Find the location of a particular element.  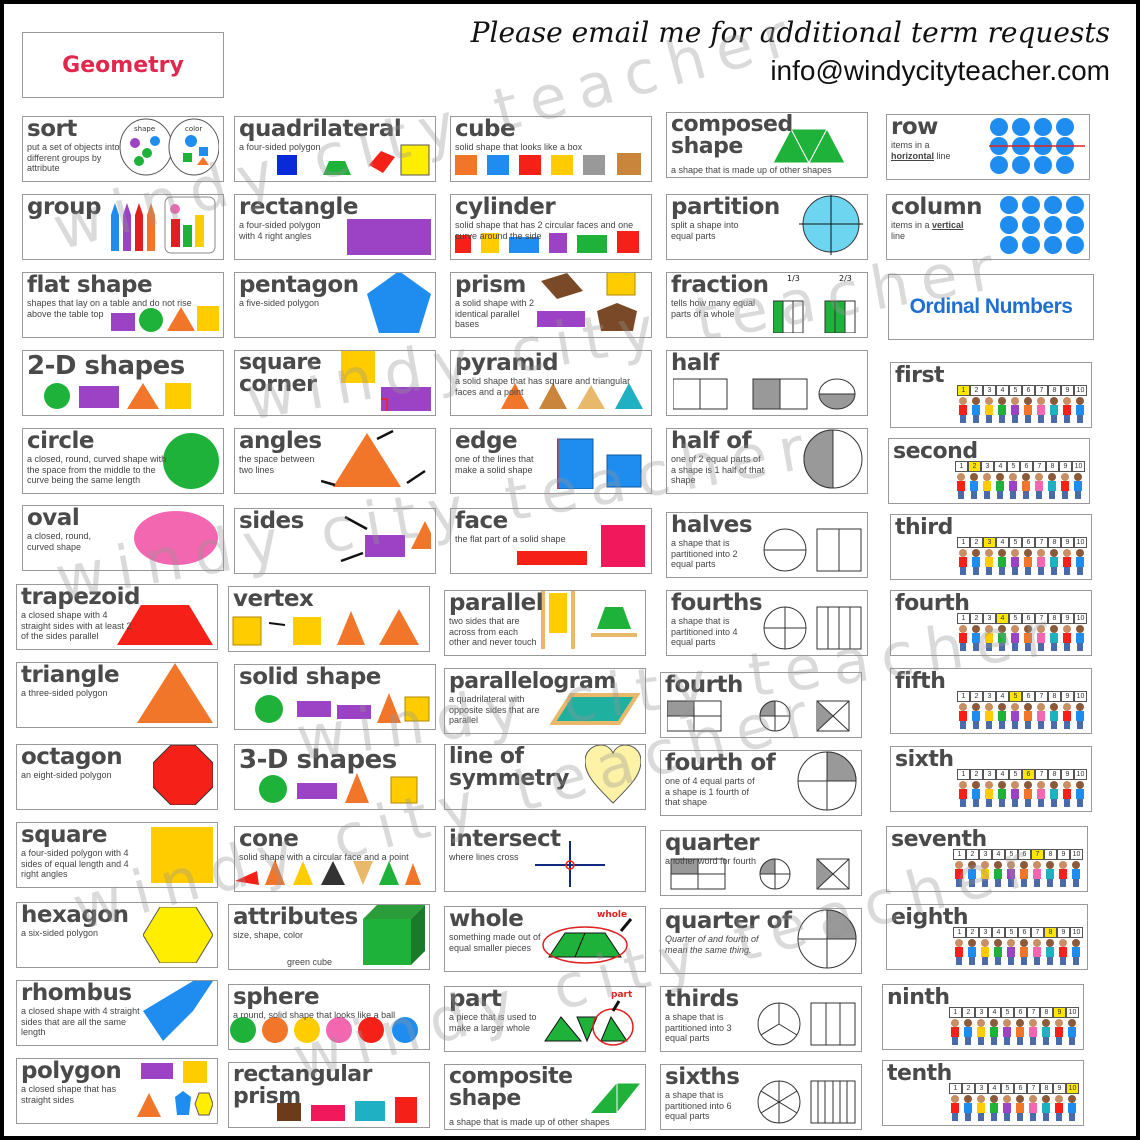

spheres-icon is located at coordinates (327, 1030).